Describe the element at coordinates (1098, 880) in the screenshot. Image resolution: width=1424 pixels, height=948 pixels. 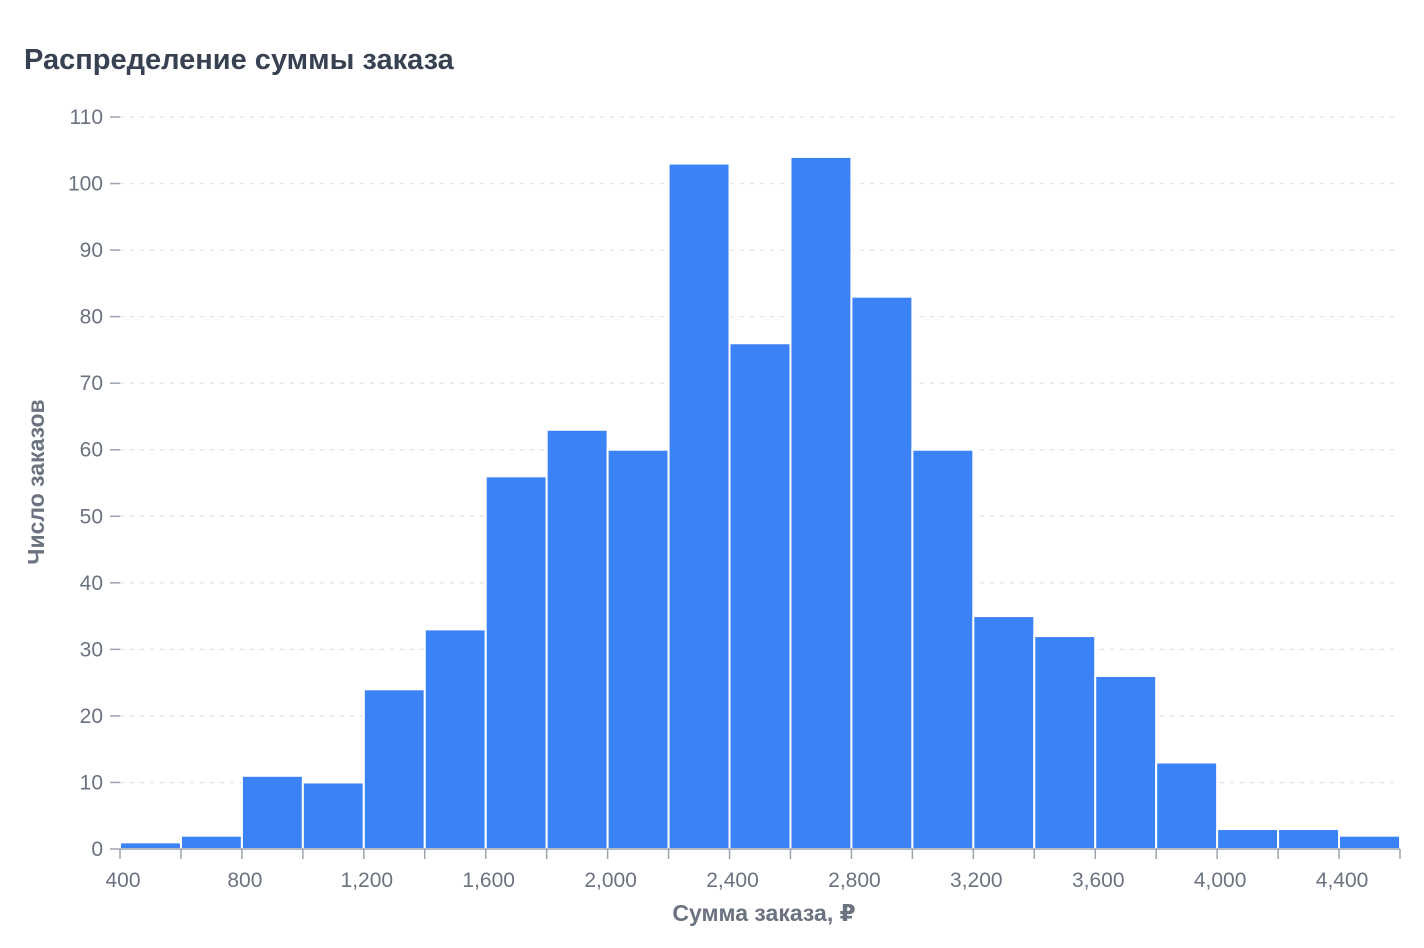
I see `x-tick-label: 3,600` at that location.